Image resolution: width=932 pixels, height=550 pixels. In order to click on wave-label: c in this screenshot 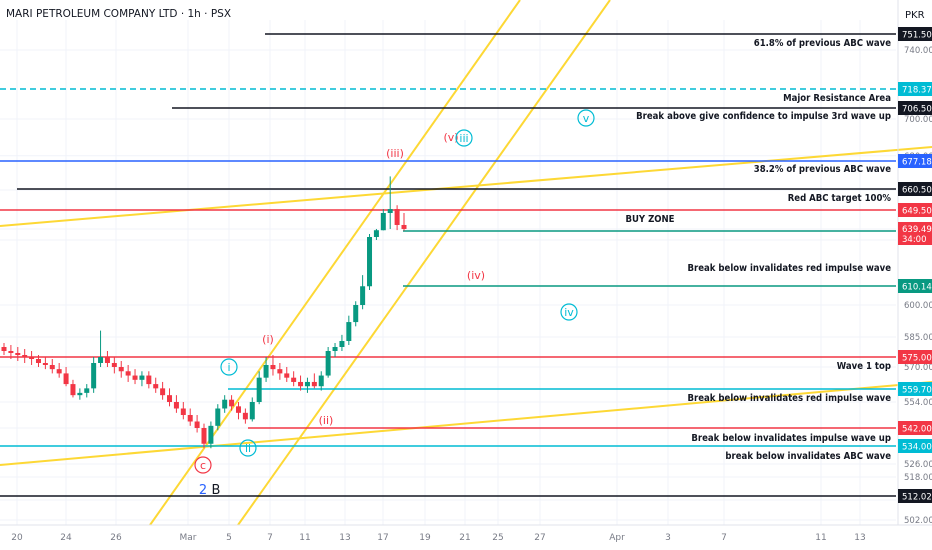, I will do `click(203, 465)`.